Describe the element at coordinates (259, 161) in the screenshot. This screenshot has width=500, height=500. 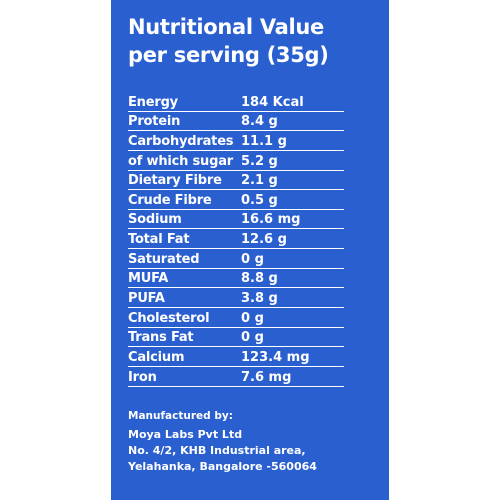
I see `nutrient-value: 5.2 g` at that location.